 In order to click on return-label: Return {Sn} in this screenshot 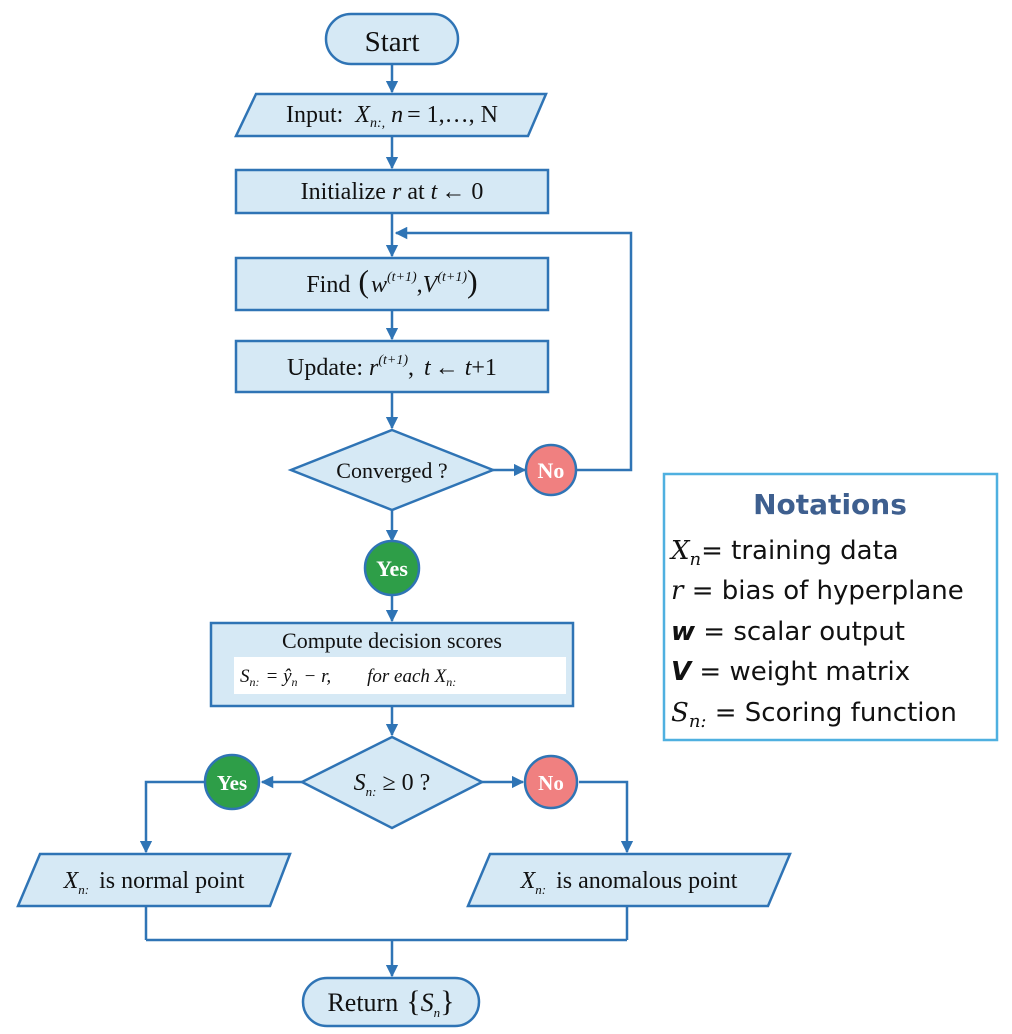, I will do `click(390, 1002)`.